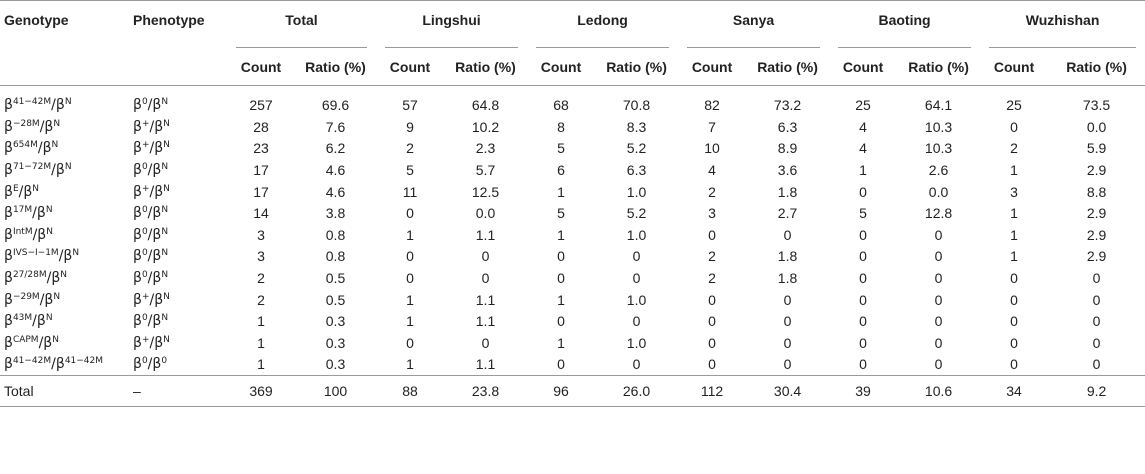  I want to click on count-cell: 17, so click(261, 169).